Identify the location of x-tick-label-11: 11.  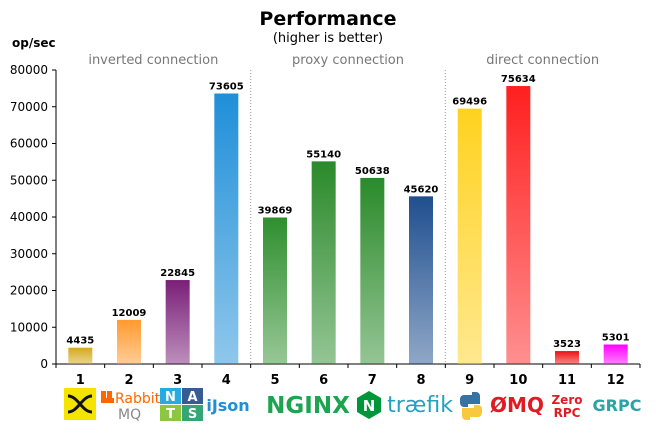
(567, 380).